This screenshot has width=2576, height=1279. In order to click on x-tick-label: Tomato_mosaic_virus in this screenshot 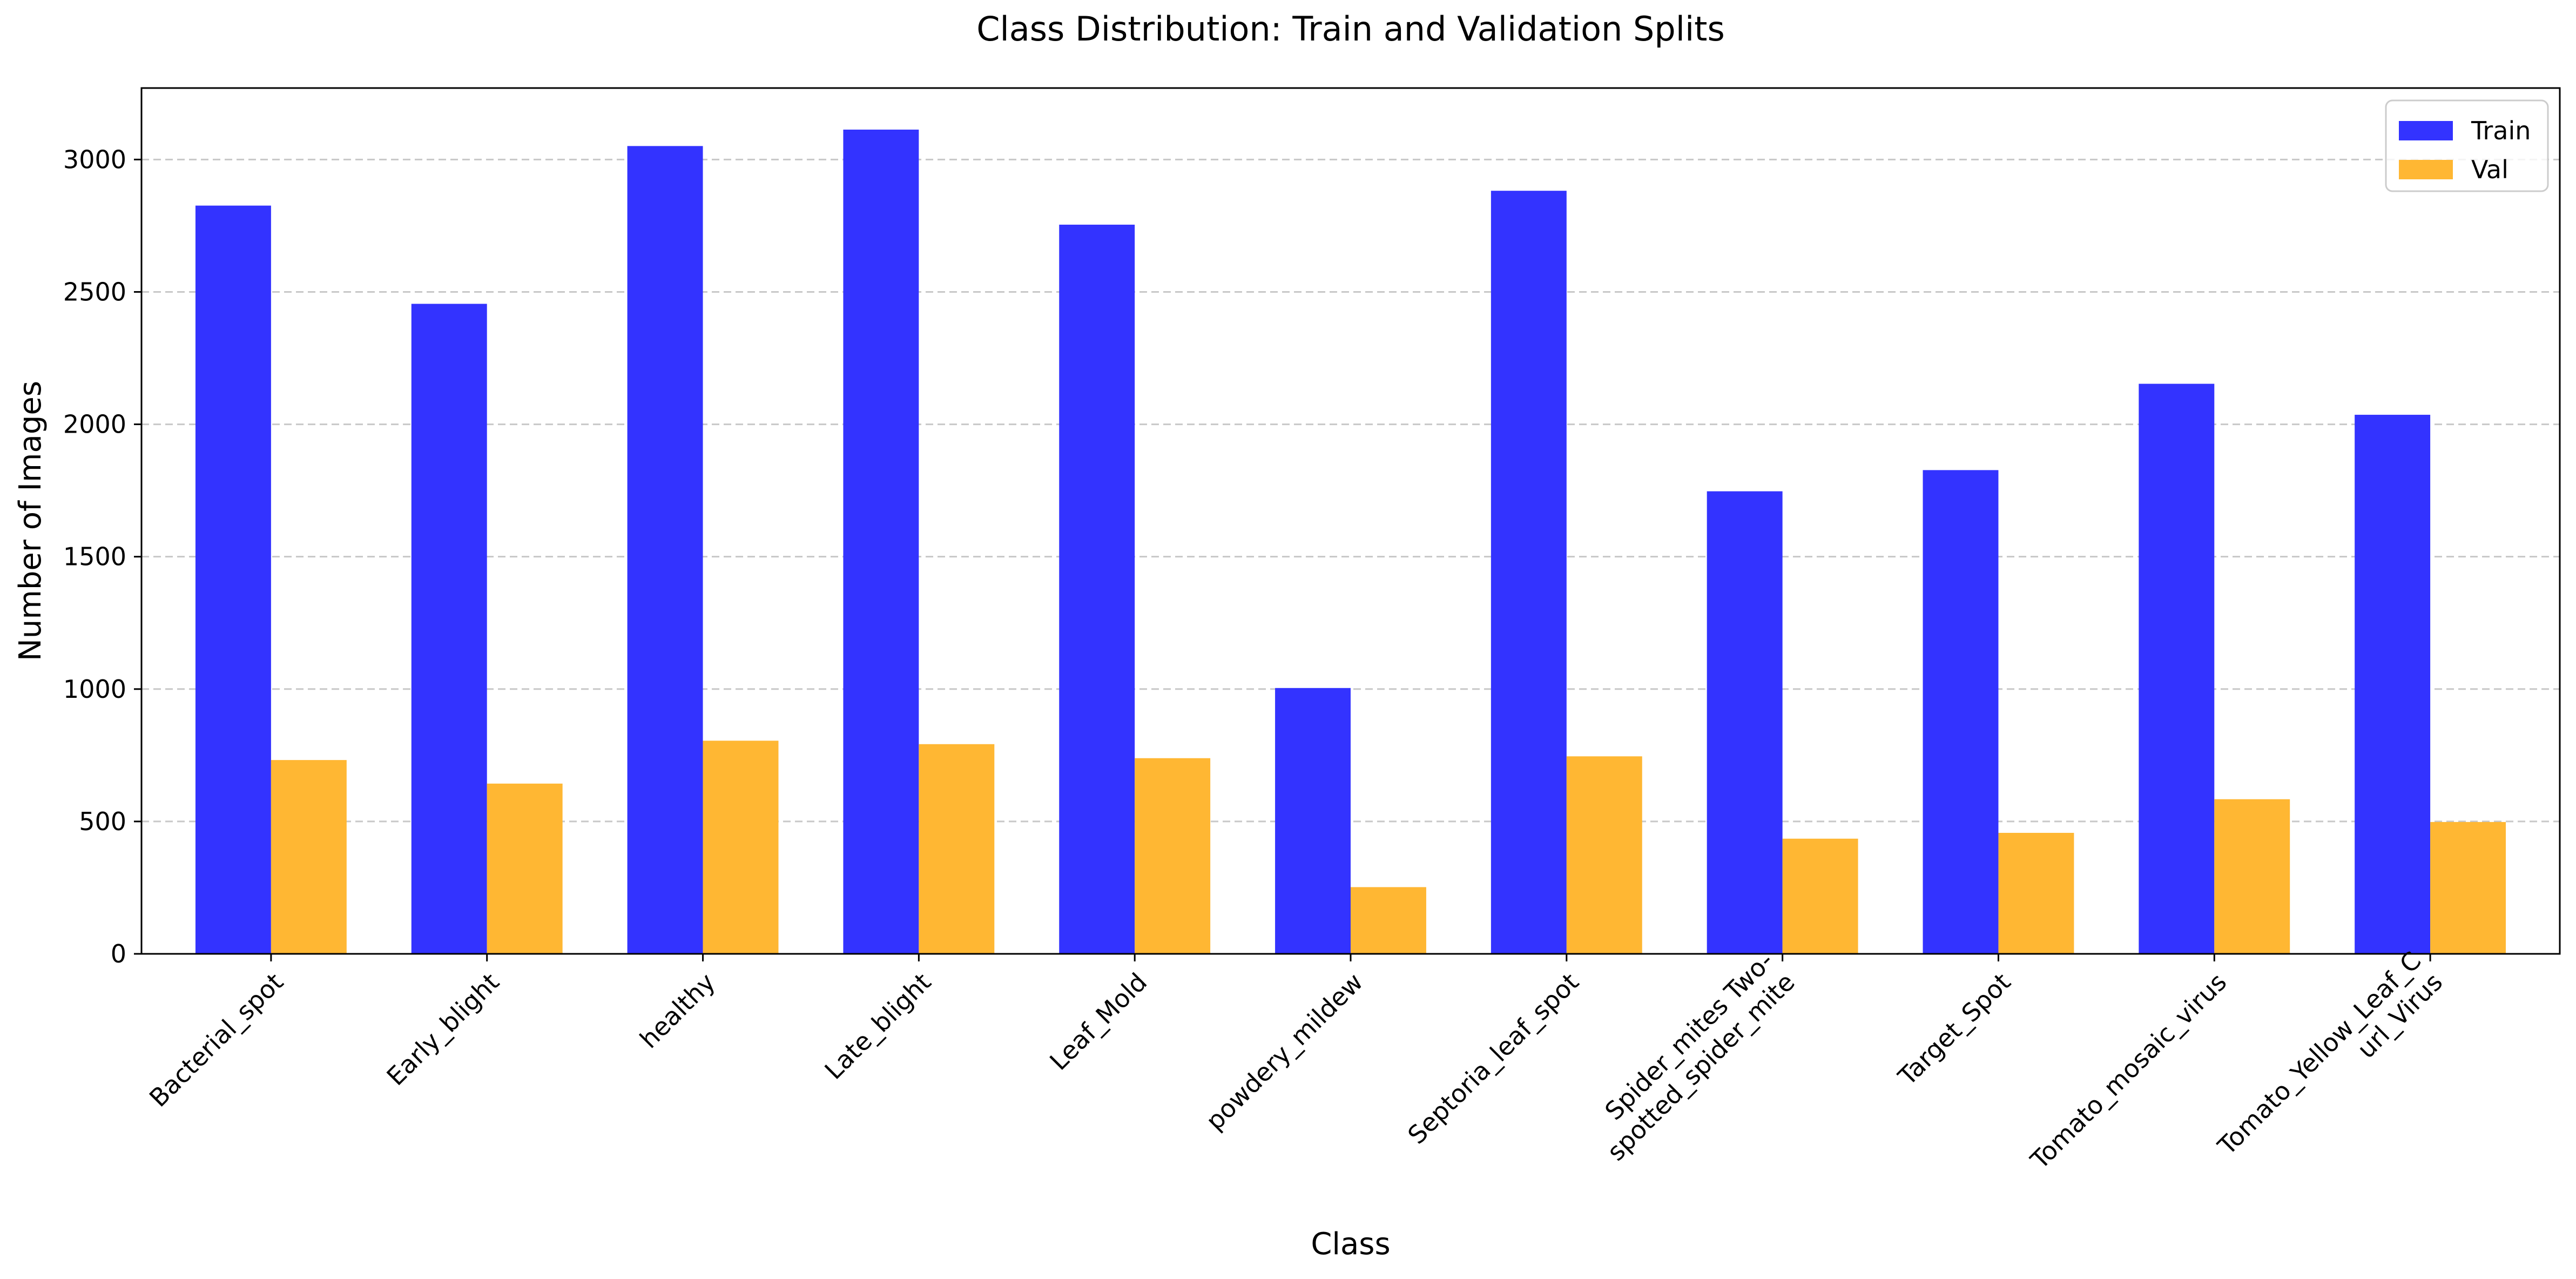, I will do `click(2129, 1071)`.